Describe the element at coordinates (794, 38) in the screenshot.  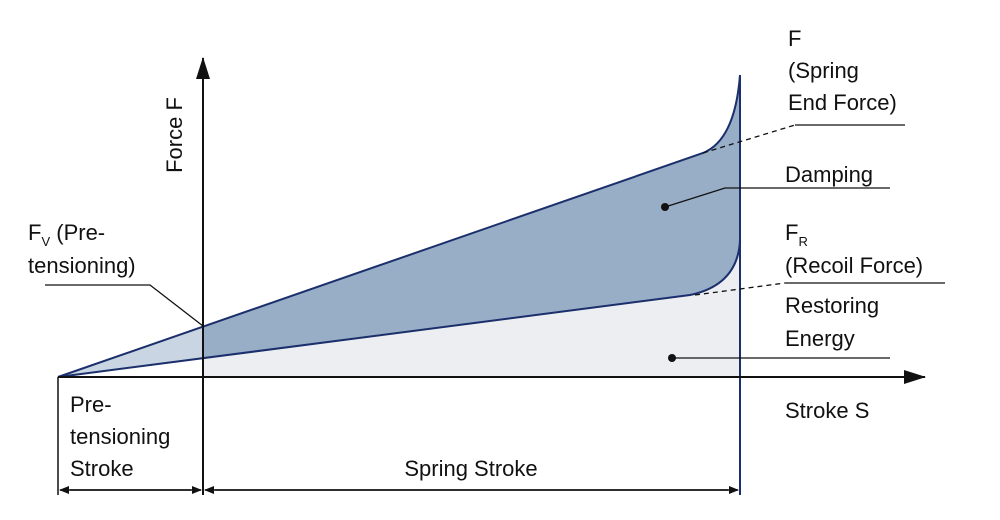
I see `label: F` at that location.